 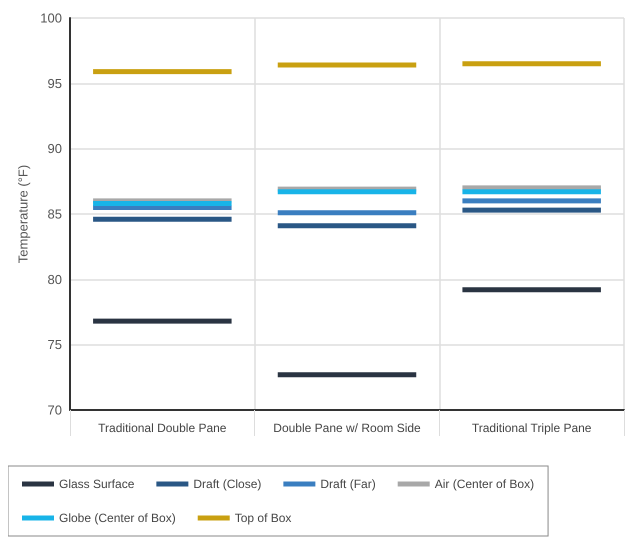 What do you see at coordinates (117, 518) in the screenshot?
I see `legend-label: Globe (Center of Box)` at bounding box center [117, 518].